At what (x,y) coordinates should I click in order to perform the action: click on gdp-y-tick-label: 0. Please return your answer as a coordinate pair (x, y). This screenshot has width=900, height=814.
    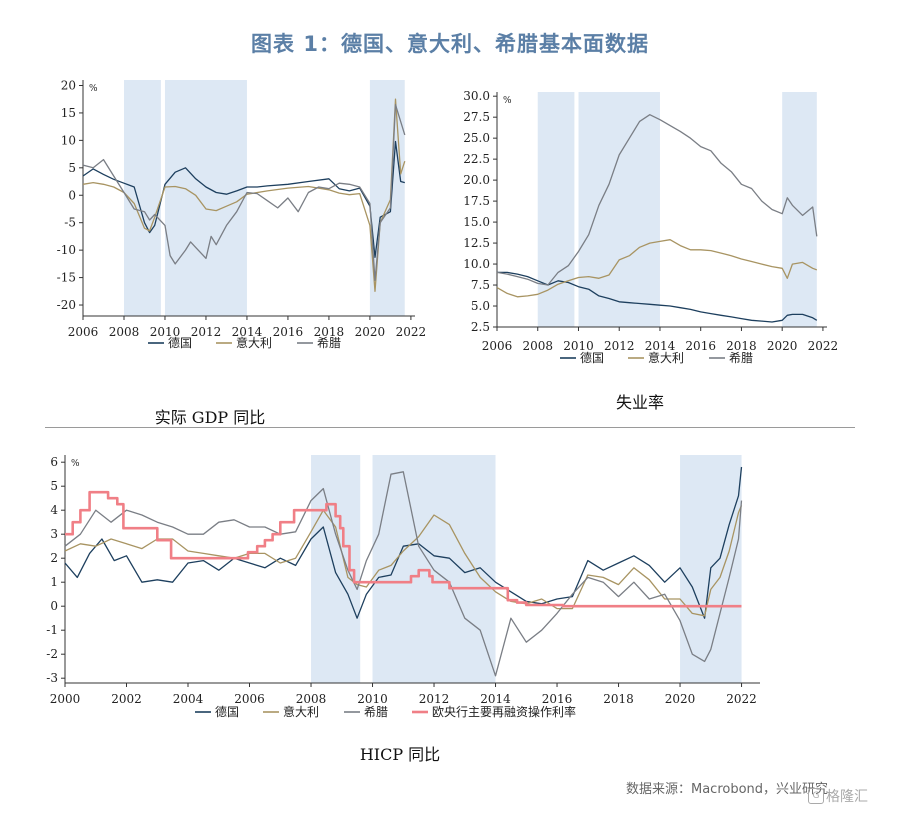
    Looking at the image, I should click on (72, 195).